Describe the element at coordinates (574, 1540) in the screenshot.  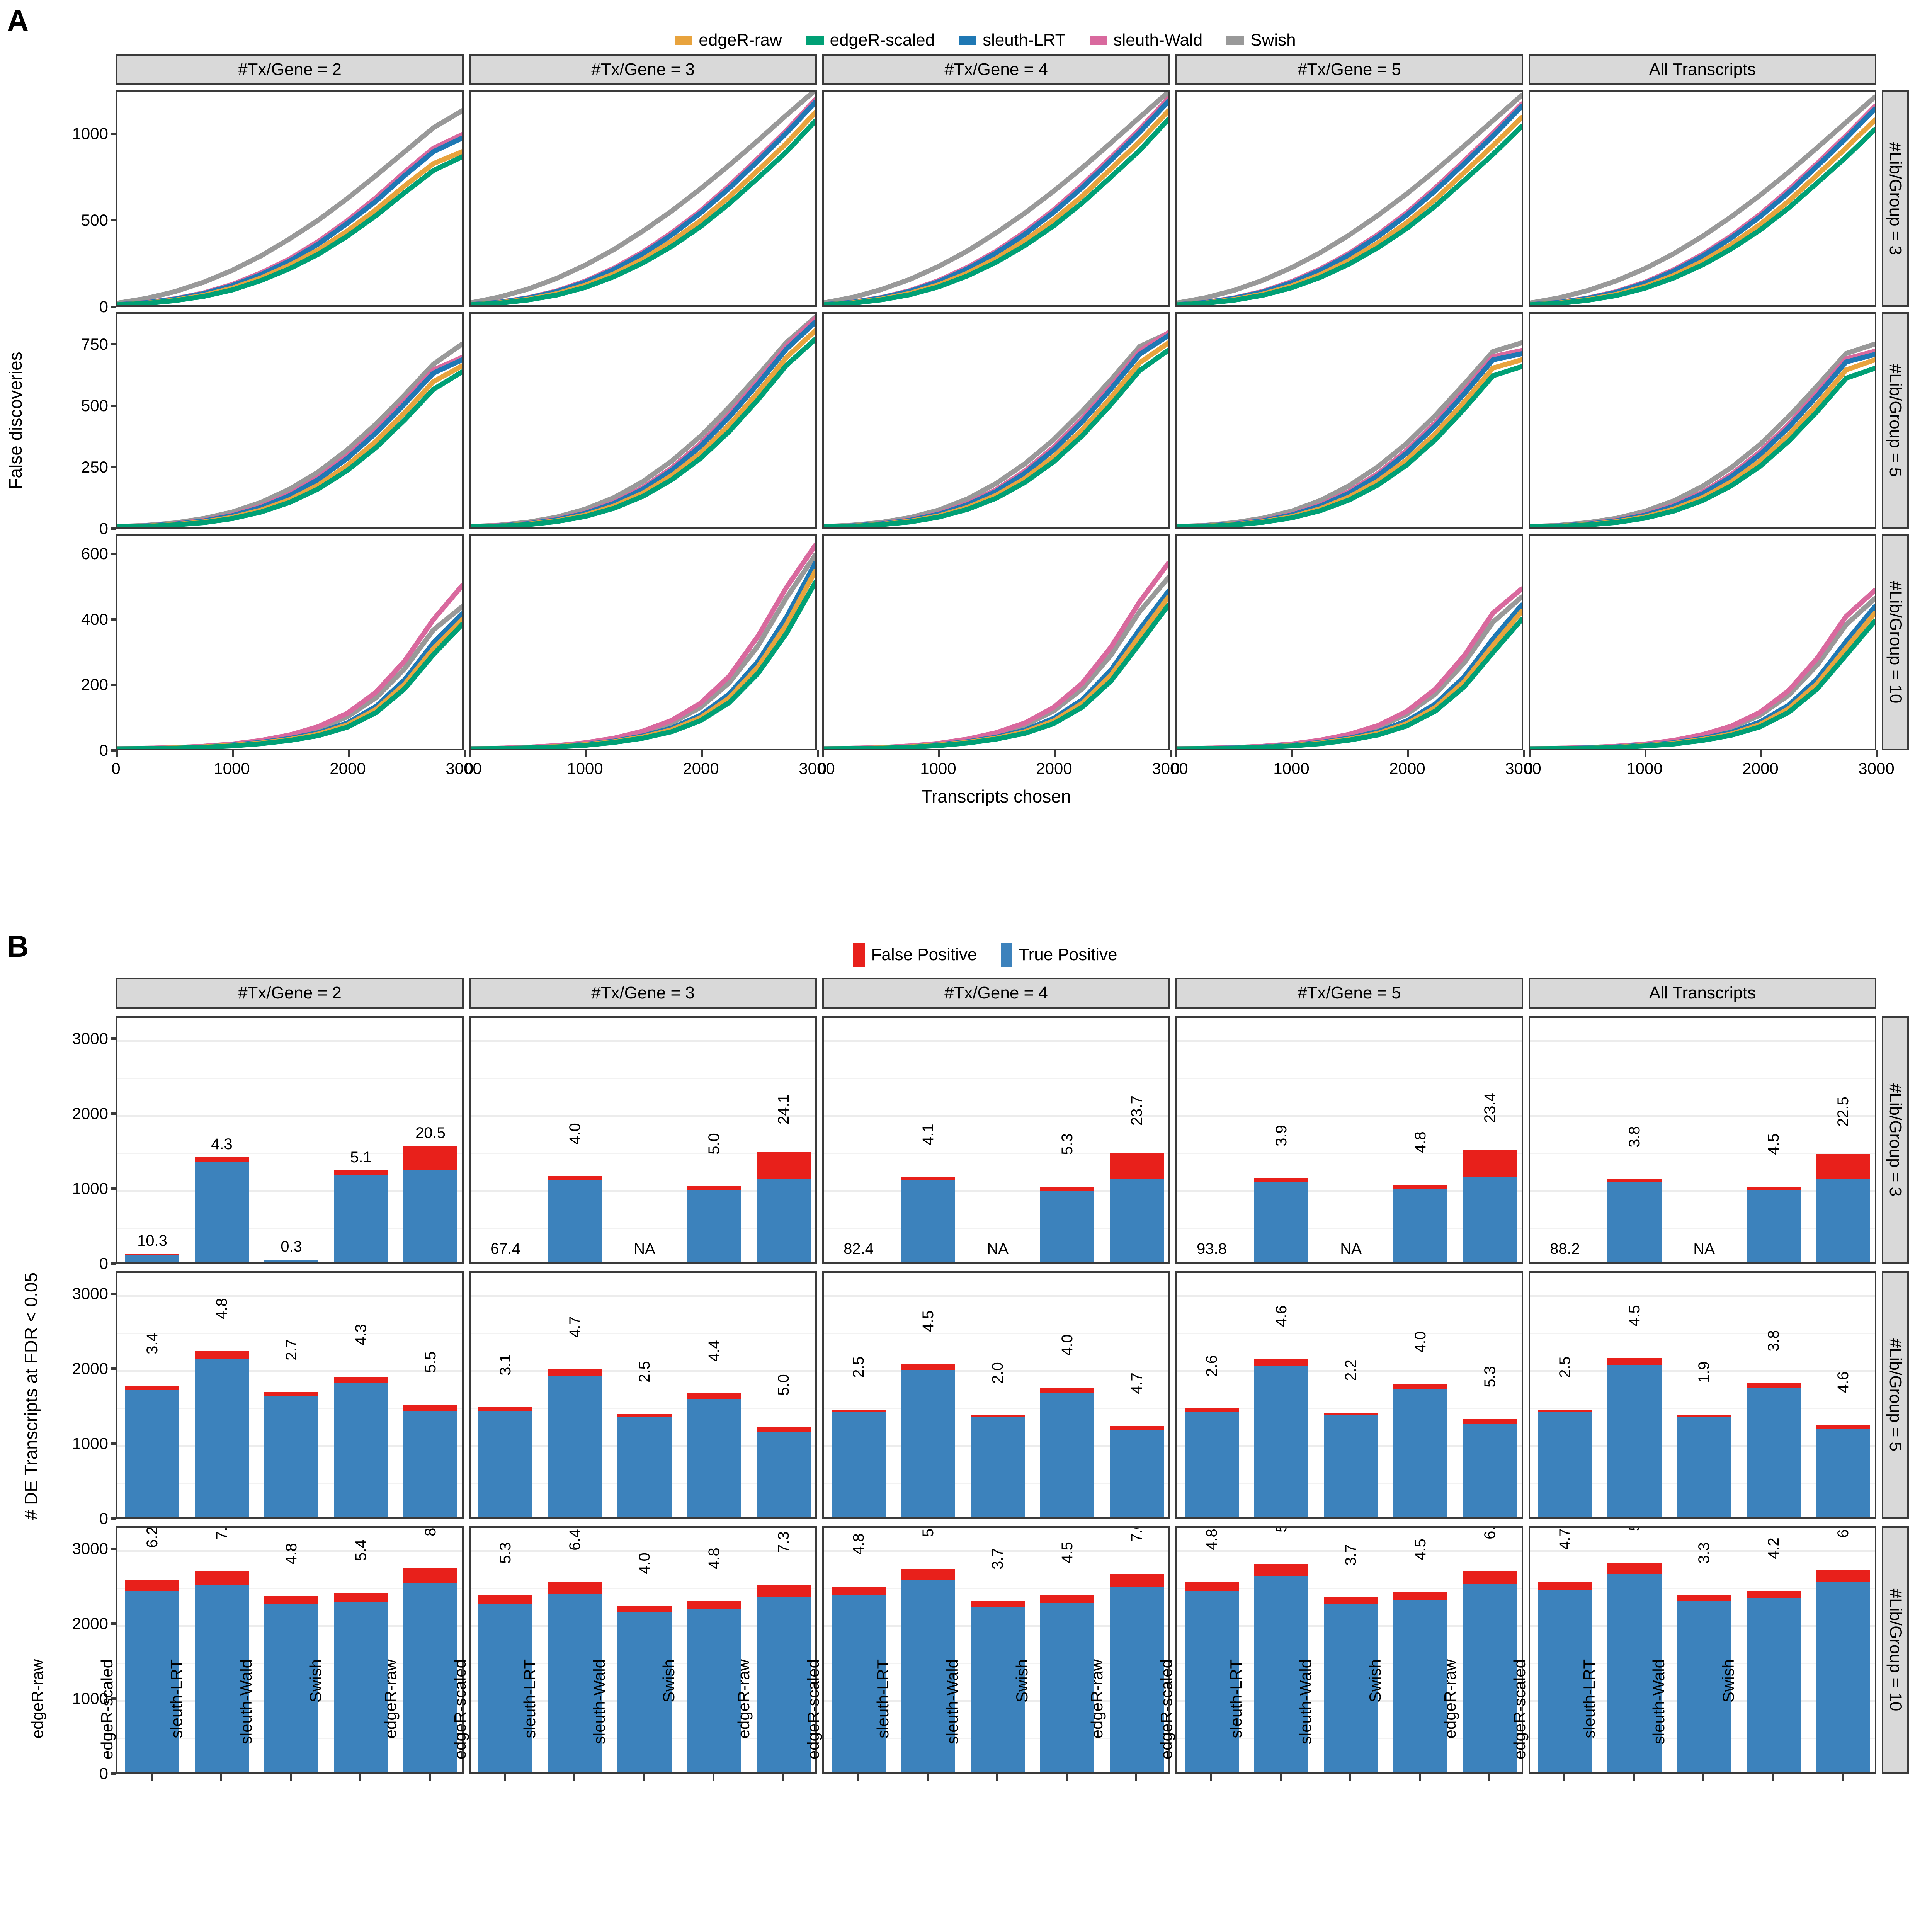
I see `bar-value-label: 6.4` at that location.